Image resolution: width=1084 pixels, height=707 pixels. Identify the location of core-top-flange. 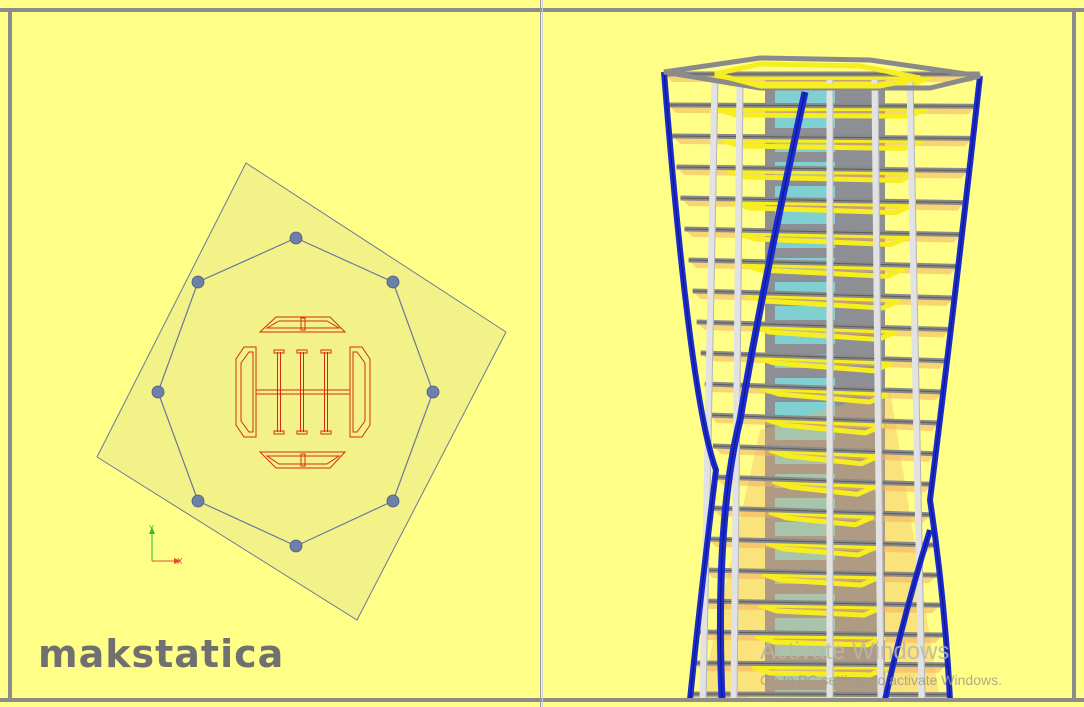
(302, 324).